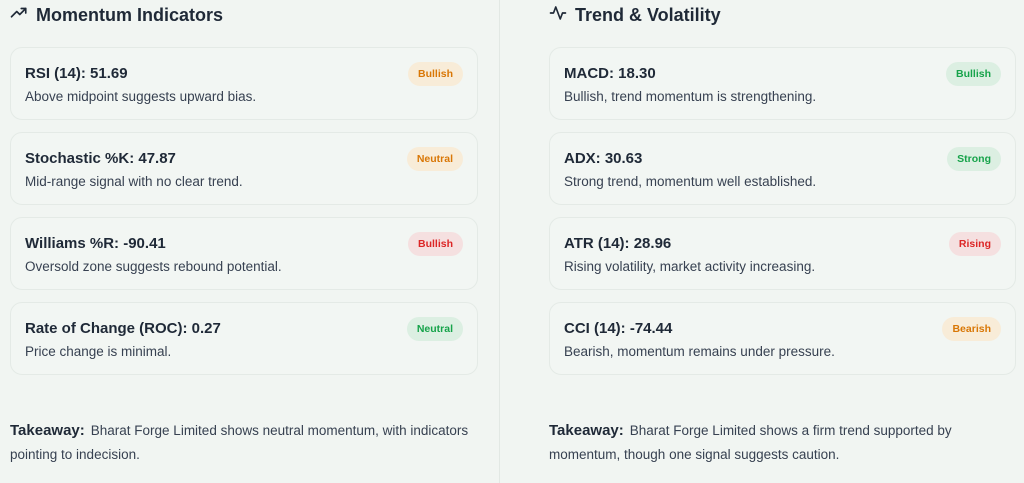 This screenshot has height=483, width=1024. What do you see at coordinates (971, 329) in the screenshot?
I see `status-badge: Bearish` at bounding box center [971, 329].